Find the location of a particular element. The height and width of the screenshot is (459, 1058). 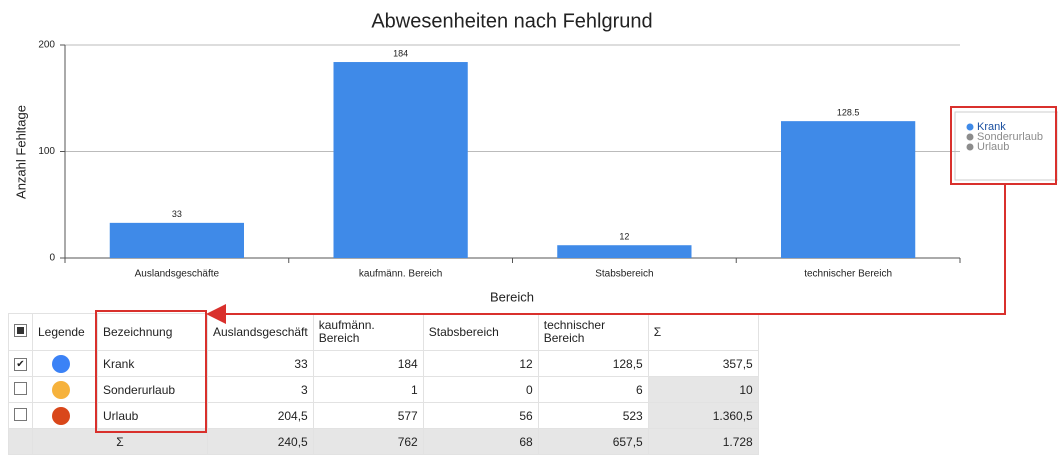

x-tick-label: Stabsbereich is located at coordinates (624, 274).